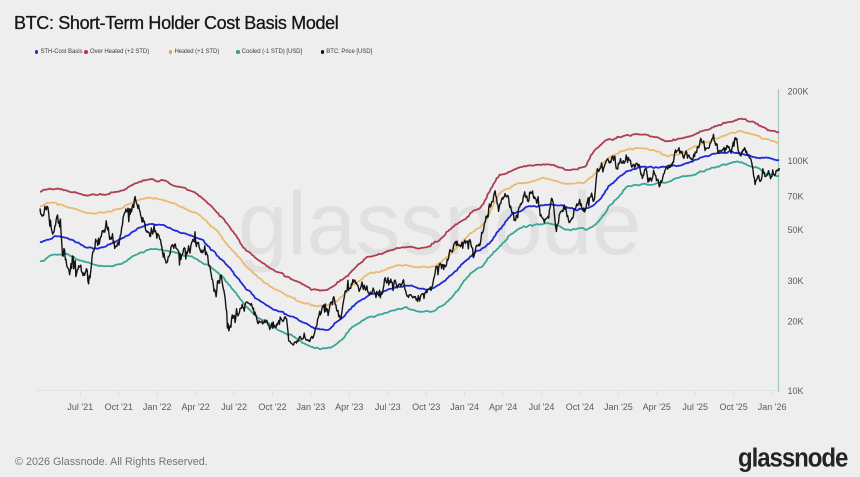 This screenshot has height=477, width=860. Describe the element at coordinates (796, 322) in the screenshot. I see `svg-text: 20K` at that location.